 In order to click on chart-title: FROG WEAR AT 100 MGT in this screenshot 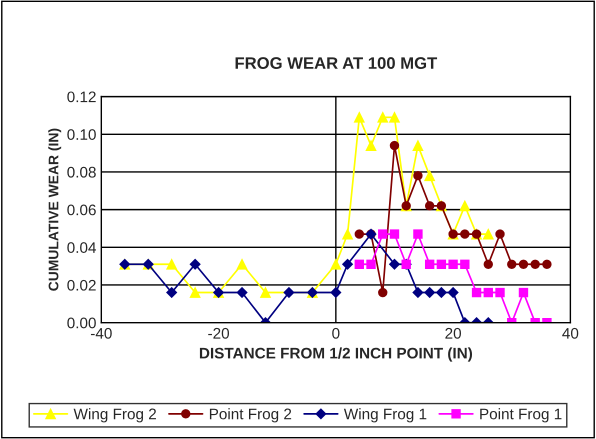, I will do `click(337, 63)`.